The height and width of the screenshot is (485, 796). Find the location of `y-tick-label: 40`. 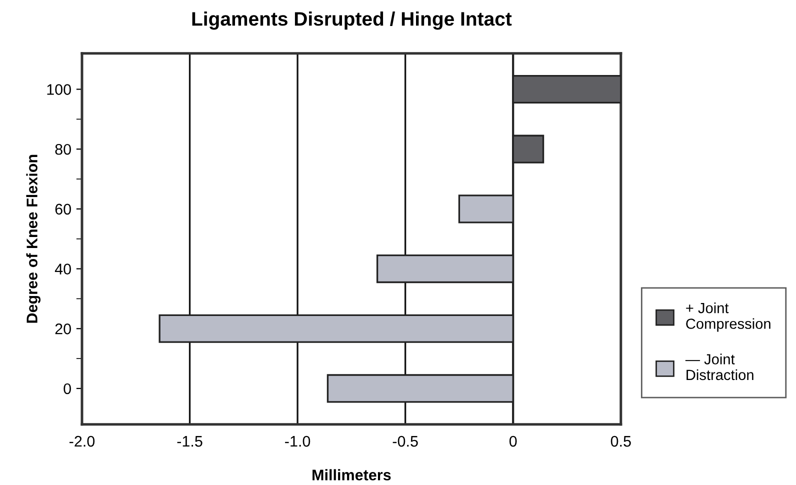

y-tick-label: 40 is located at coordinates (62, 269).